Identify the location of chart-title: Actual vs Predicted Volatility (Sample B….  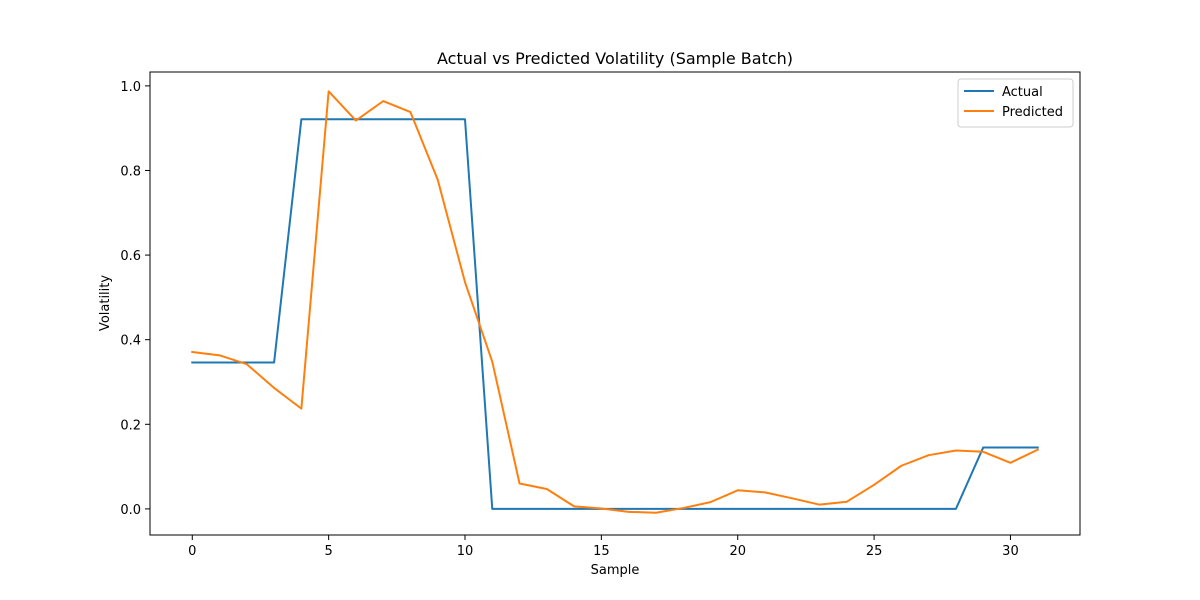
(615, 58).